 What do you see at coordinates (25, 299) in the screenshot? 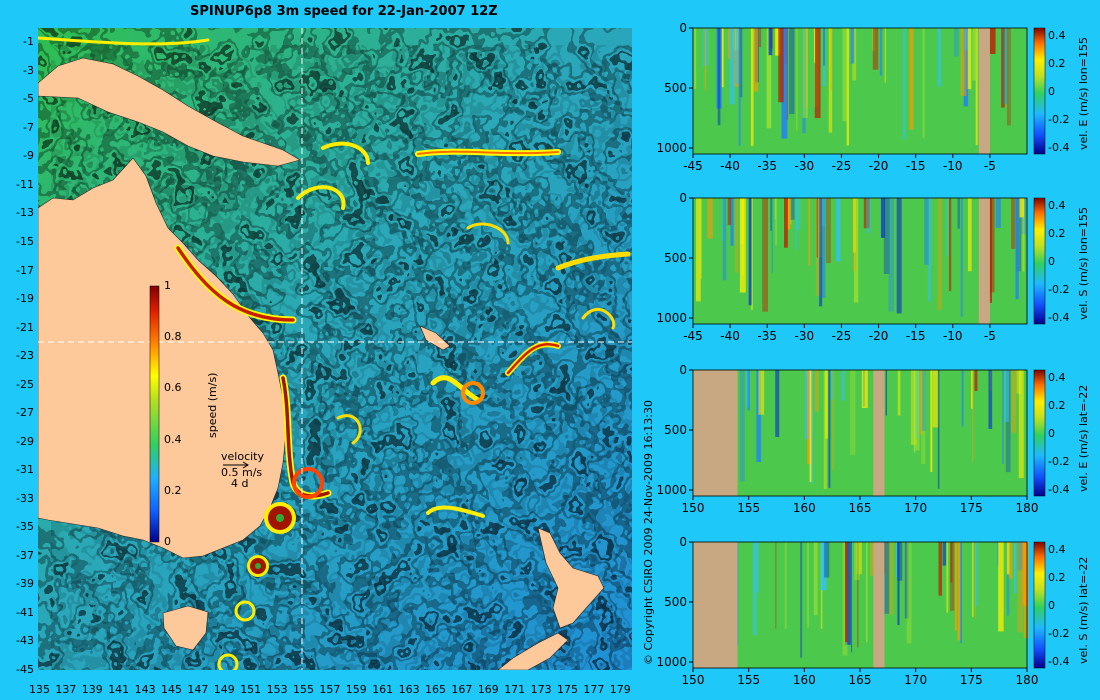
I see `map-y-tick-label: -19` at bounding box center [25, 299].